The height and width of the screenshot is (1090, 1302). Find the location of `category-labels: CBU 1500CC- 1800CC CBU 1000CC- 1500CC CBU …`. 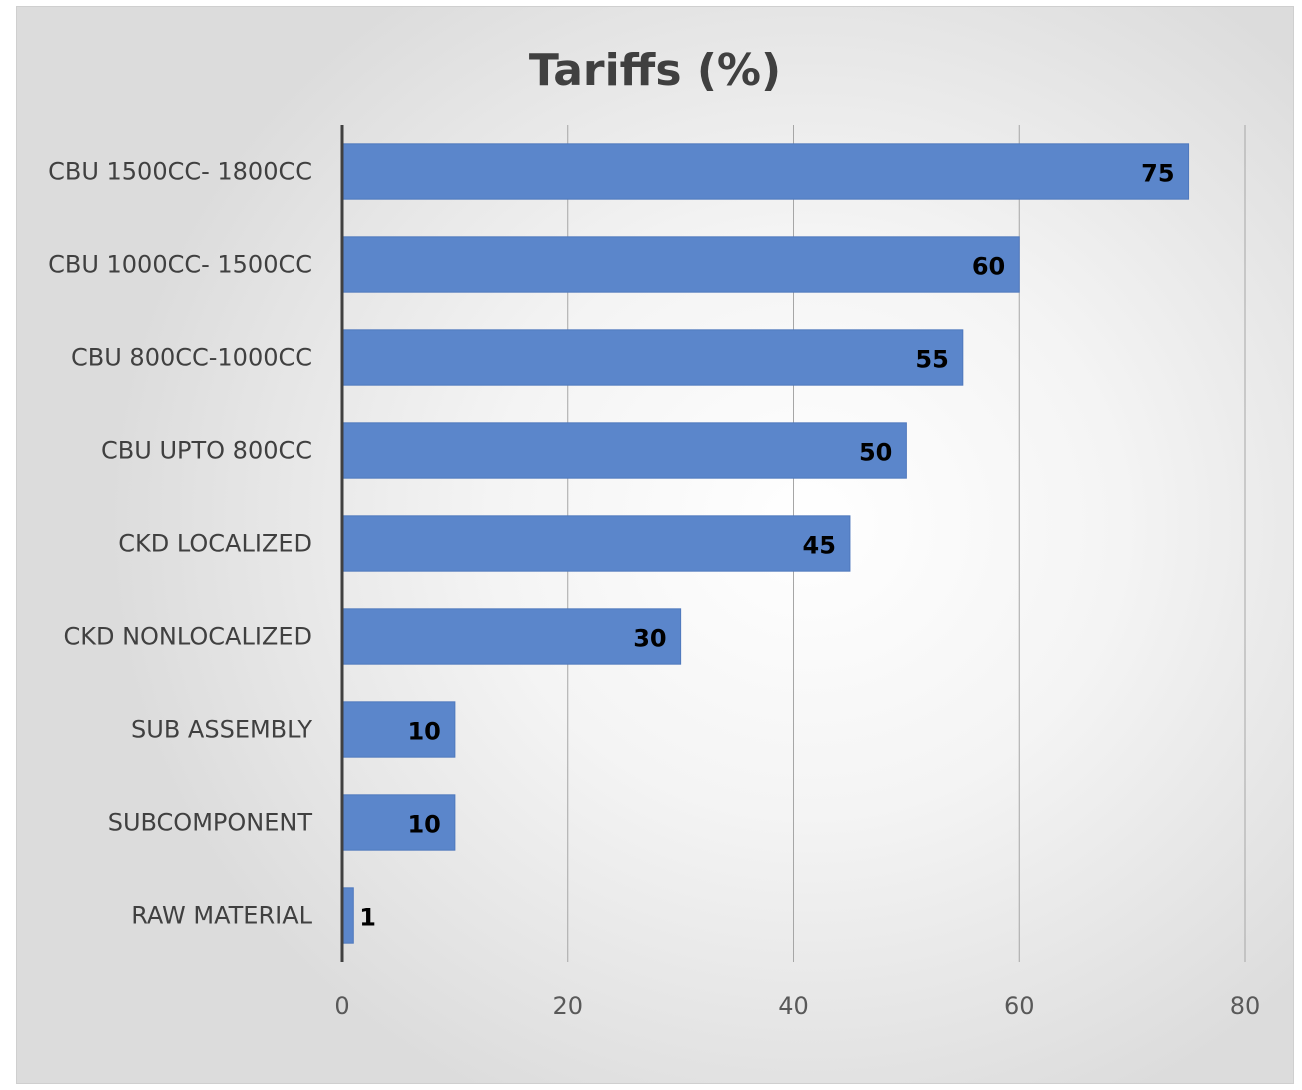

category-labels: CBU 1500CC- 1800CC CBU 1000CC- 1500CC CBU … is located at coordinates (180, 544).